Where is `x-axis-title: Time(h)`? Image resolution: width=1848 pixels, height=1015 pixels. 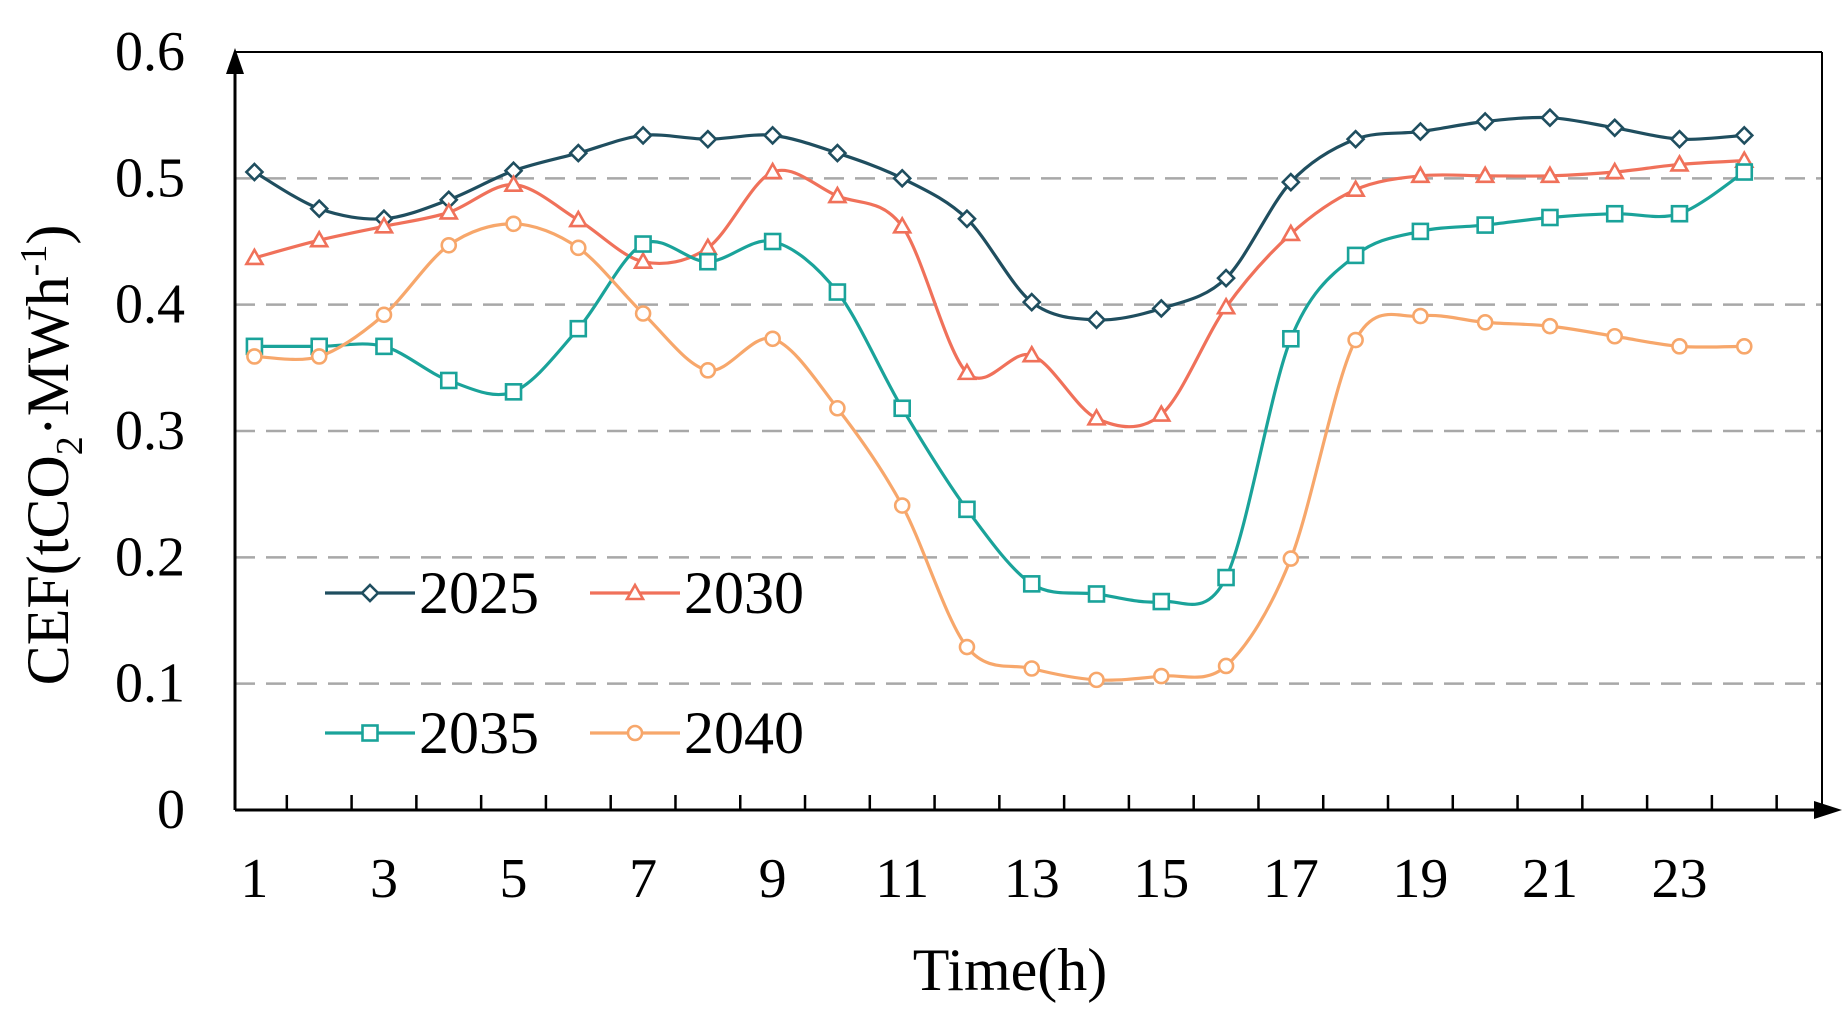
x-axis-title: Time(h) is located at coordinates (1010, 970).